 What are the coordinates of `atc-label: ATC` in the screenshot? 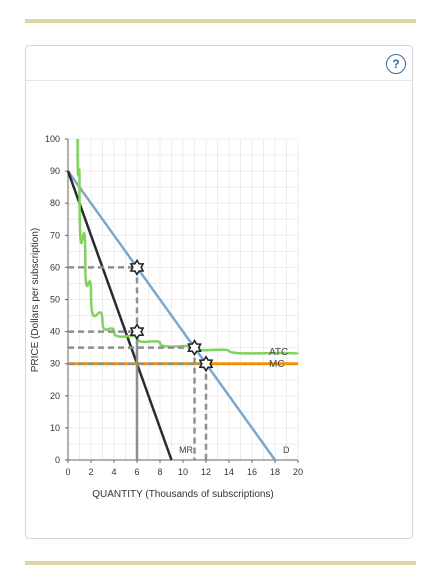 It's located at (278, 352).